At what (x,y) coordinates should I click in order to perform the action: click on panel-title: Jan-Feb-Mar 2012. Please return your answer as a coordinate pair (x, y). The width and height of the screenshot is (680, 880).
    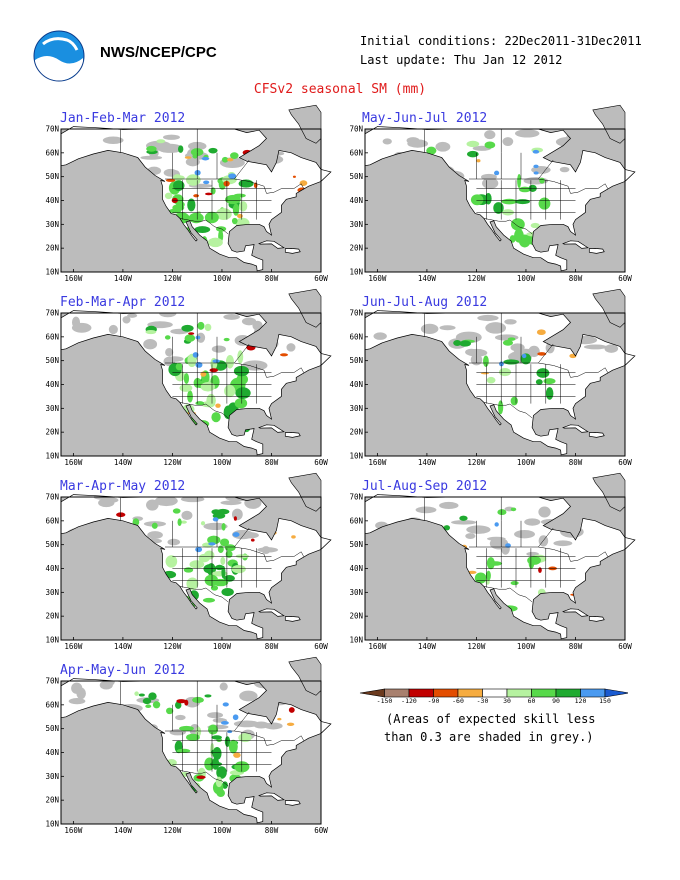
    Looking at the image, I should click on (123, 118).